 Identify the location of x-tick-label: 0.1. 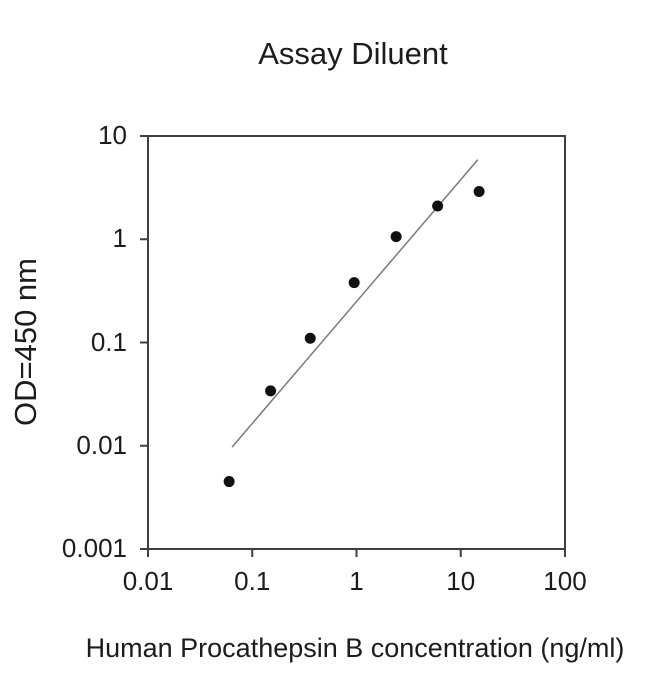
(252, 581).